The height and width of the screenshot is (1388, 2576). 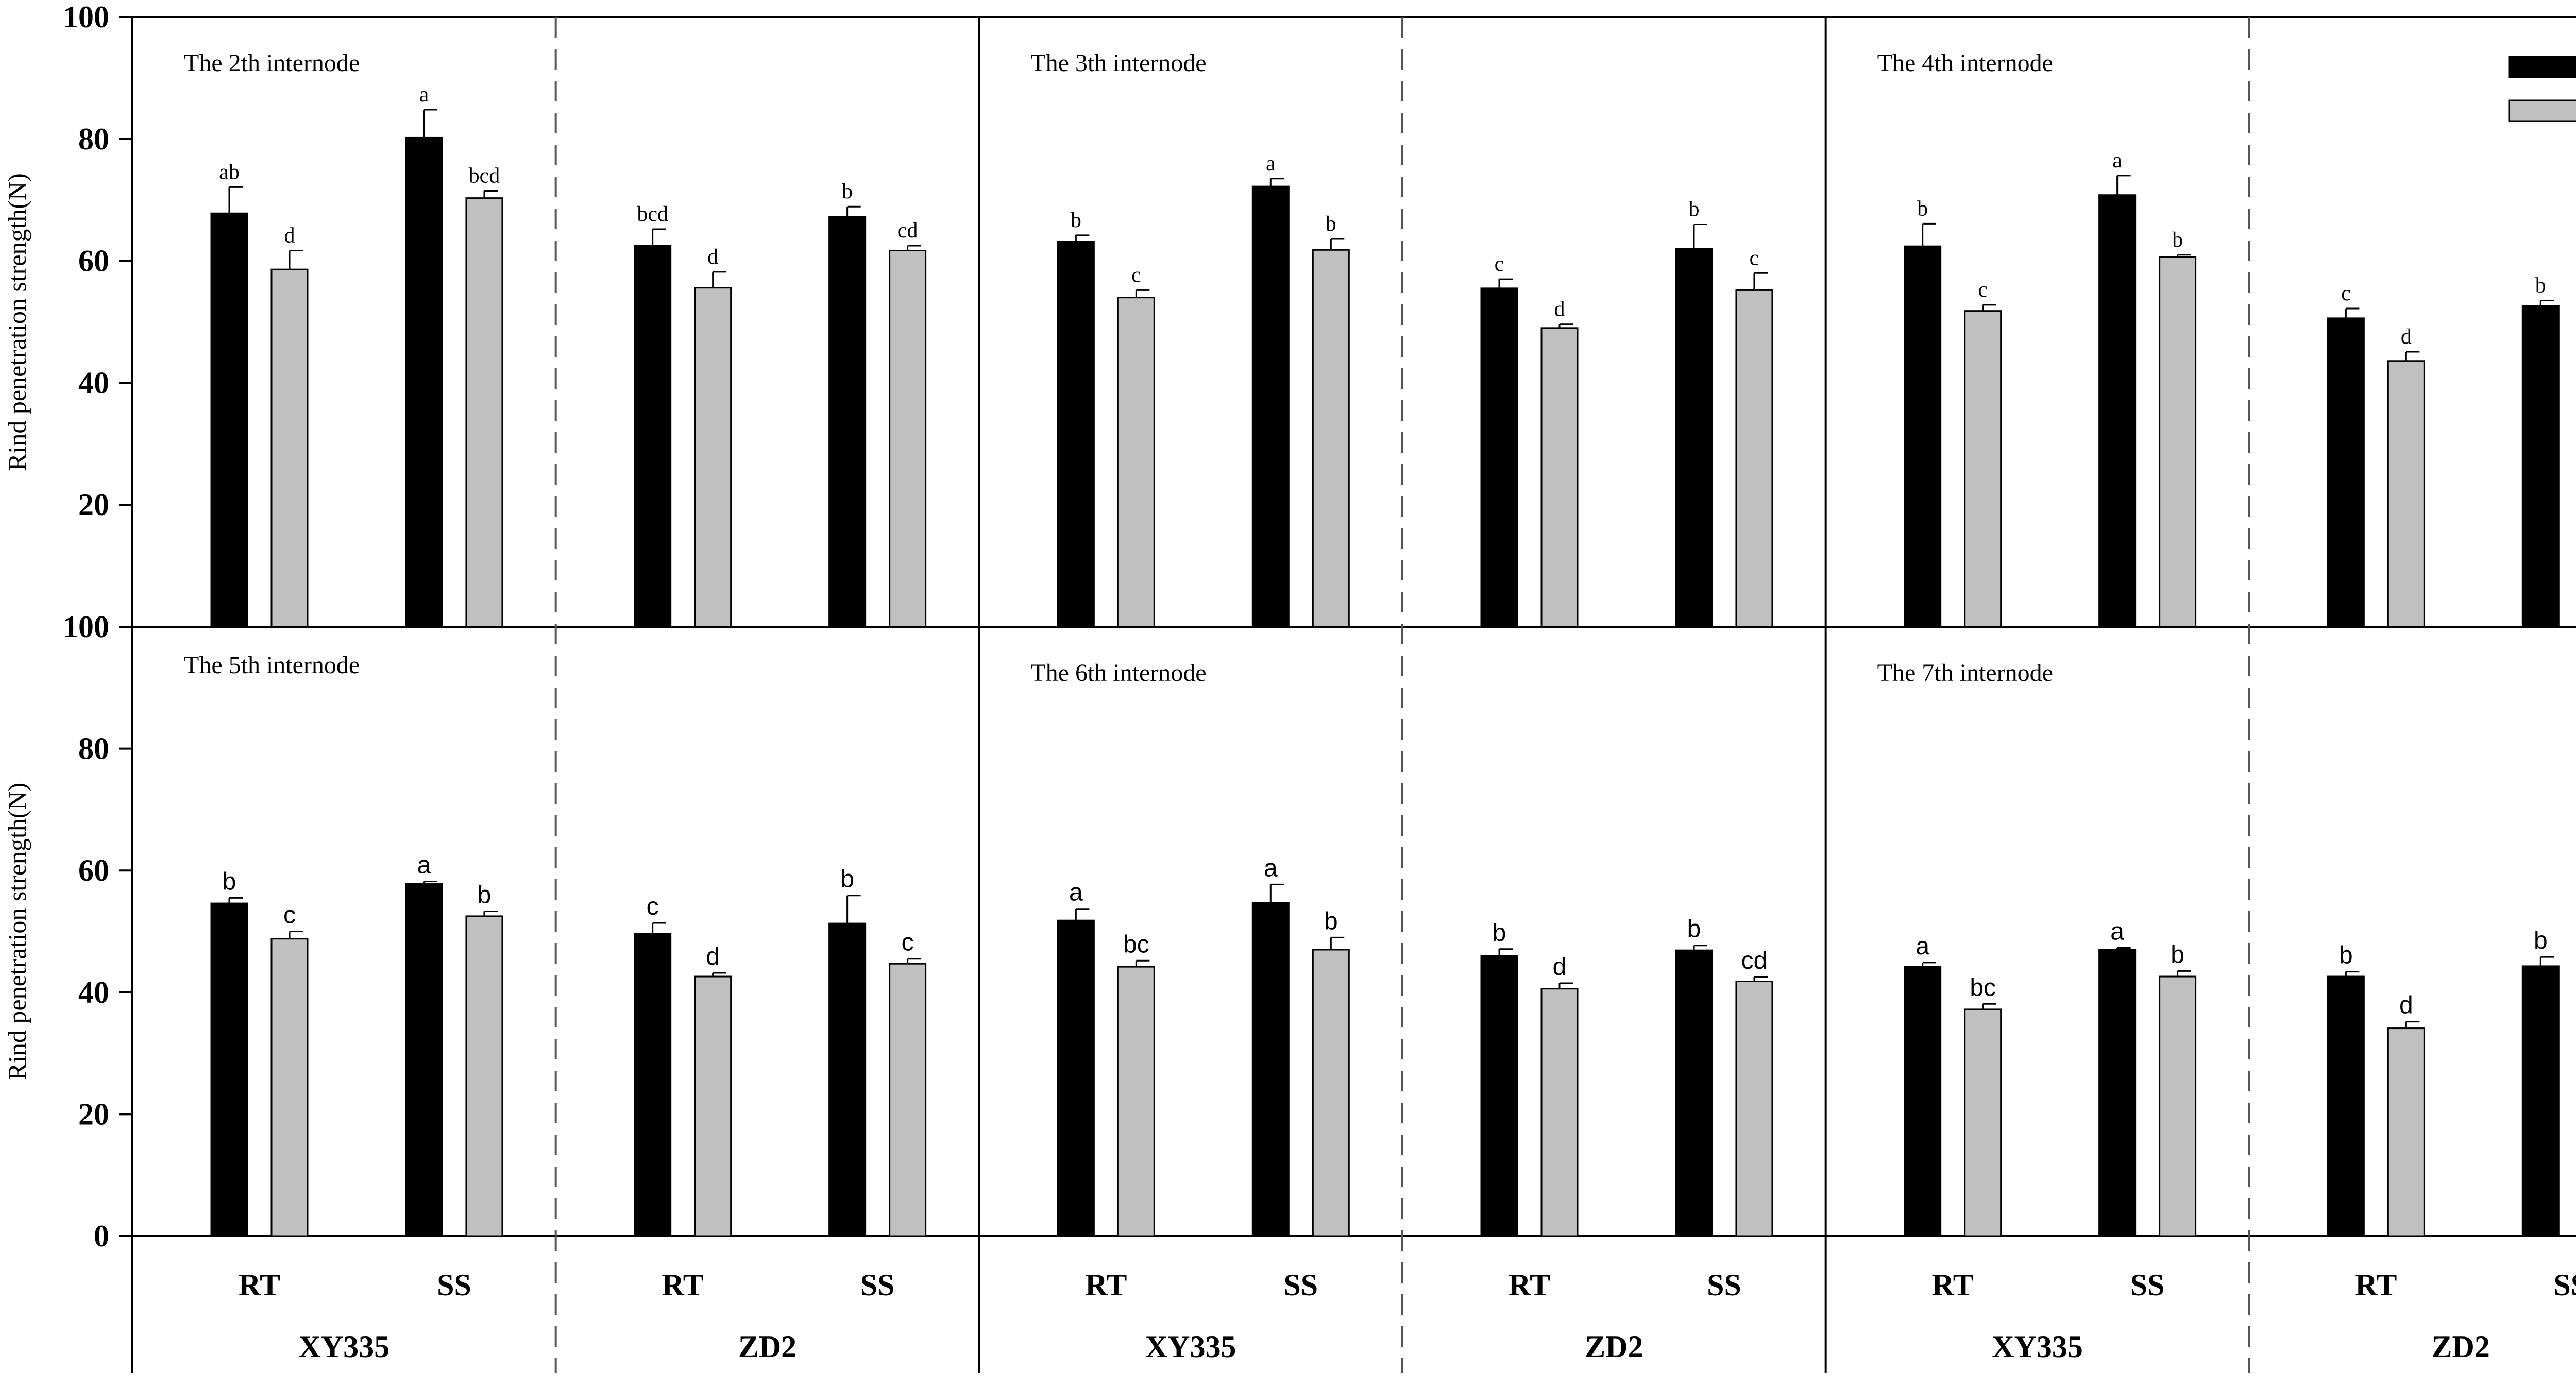 I want to click on y-axis-title: Rind penetration strength(N), so click(x=17, y=322).